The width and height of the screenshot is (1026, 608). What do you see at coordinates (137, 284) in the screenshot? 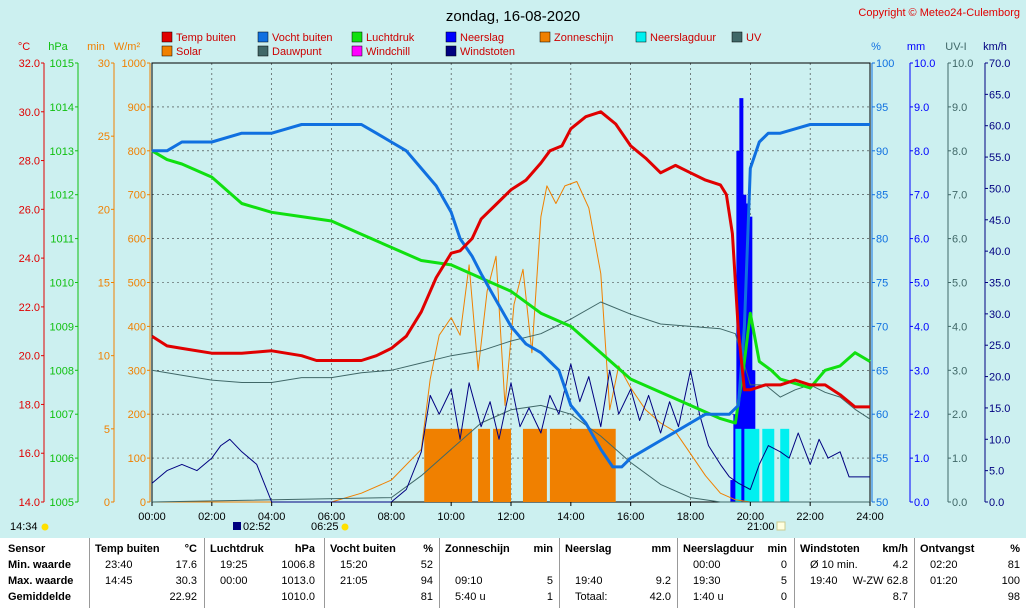
I see `solar-tick-label: 500` at bounding box center [137, 284].